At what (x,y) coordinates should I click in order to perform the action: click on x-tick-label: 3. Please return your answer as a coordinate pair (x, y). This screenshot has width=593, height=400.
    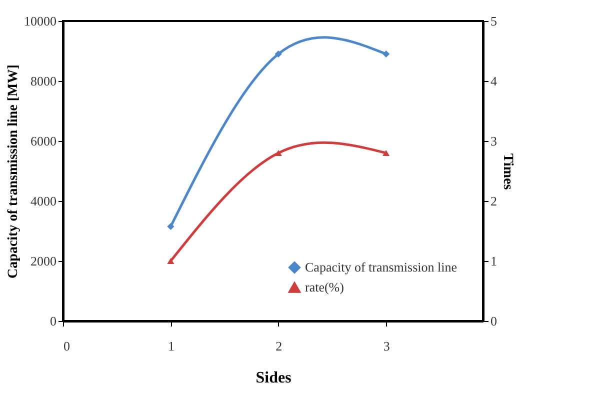
    Looking at the image, I should click on (386, 346).